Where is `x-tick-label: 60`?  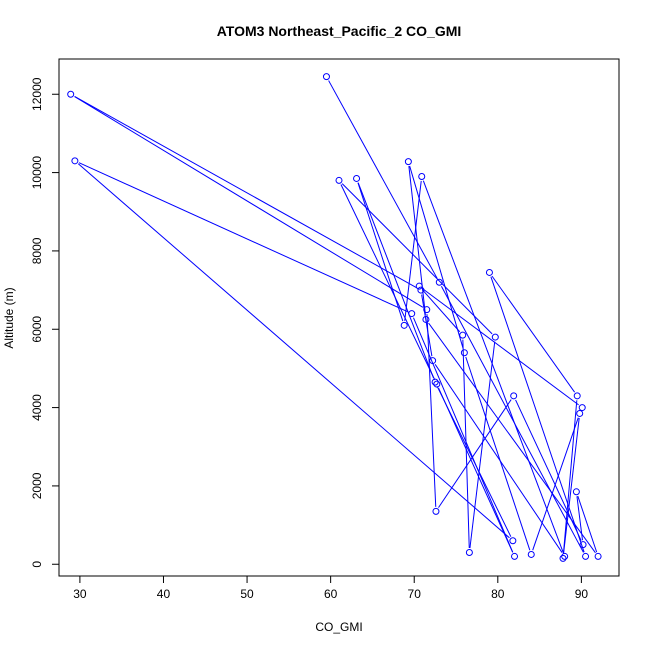
x-tick-label: 60 is located at coordinates (331, 594).